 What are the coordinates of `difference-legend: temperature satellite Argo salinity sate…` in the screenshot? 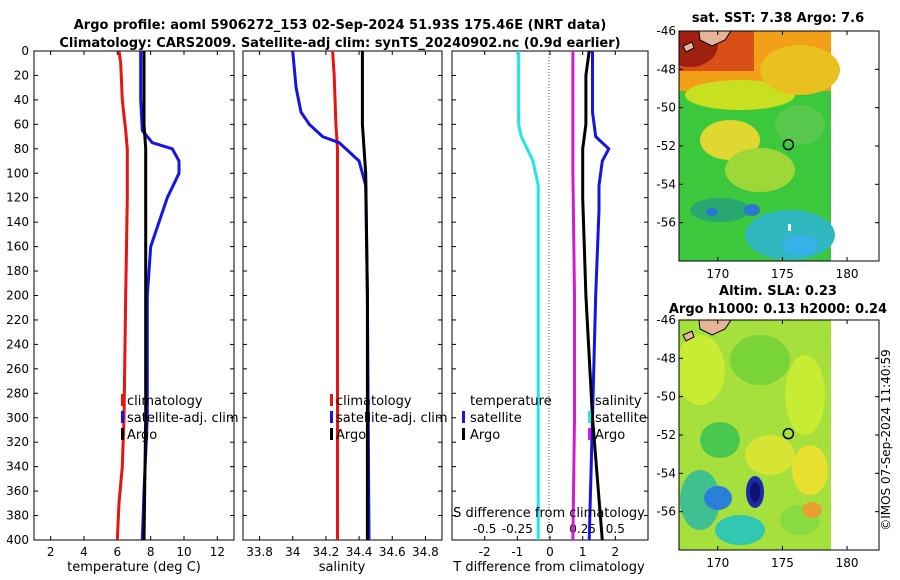 It's located at (554, 418).